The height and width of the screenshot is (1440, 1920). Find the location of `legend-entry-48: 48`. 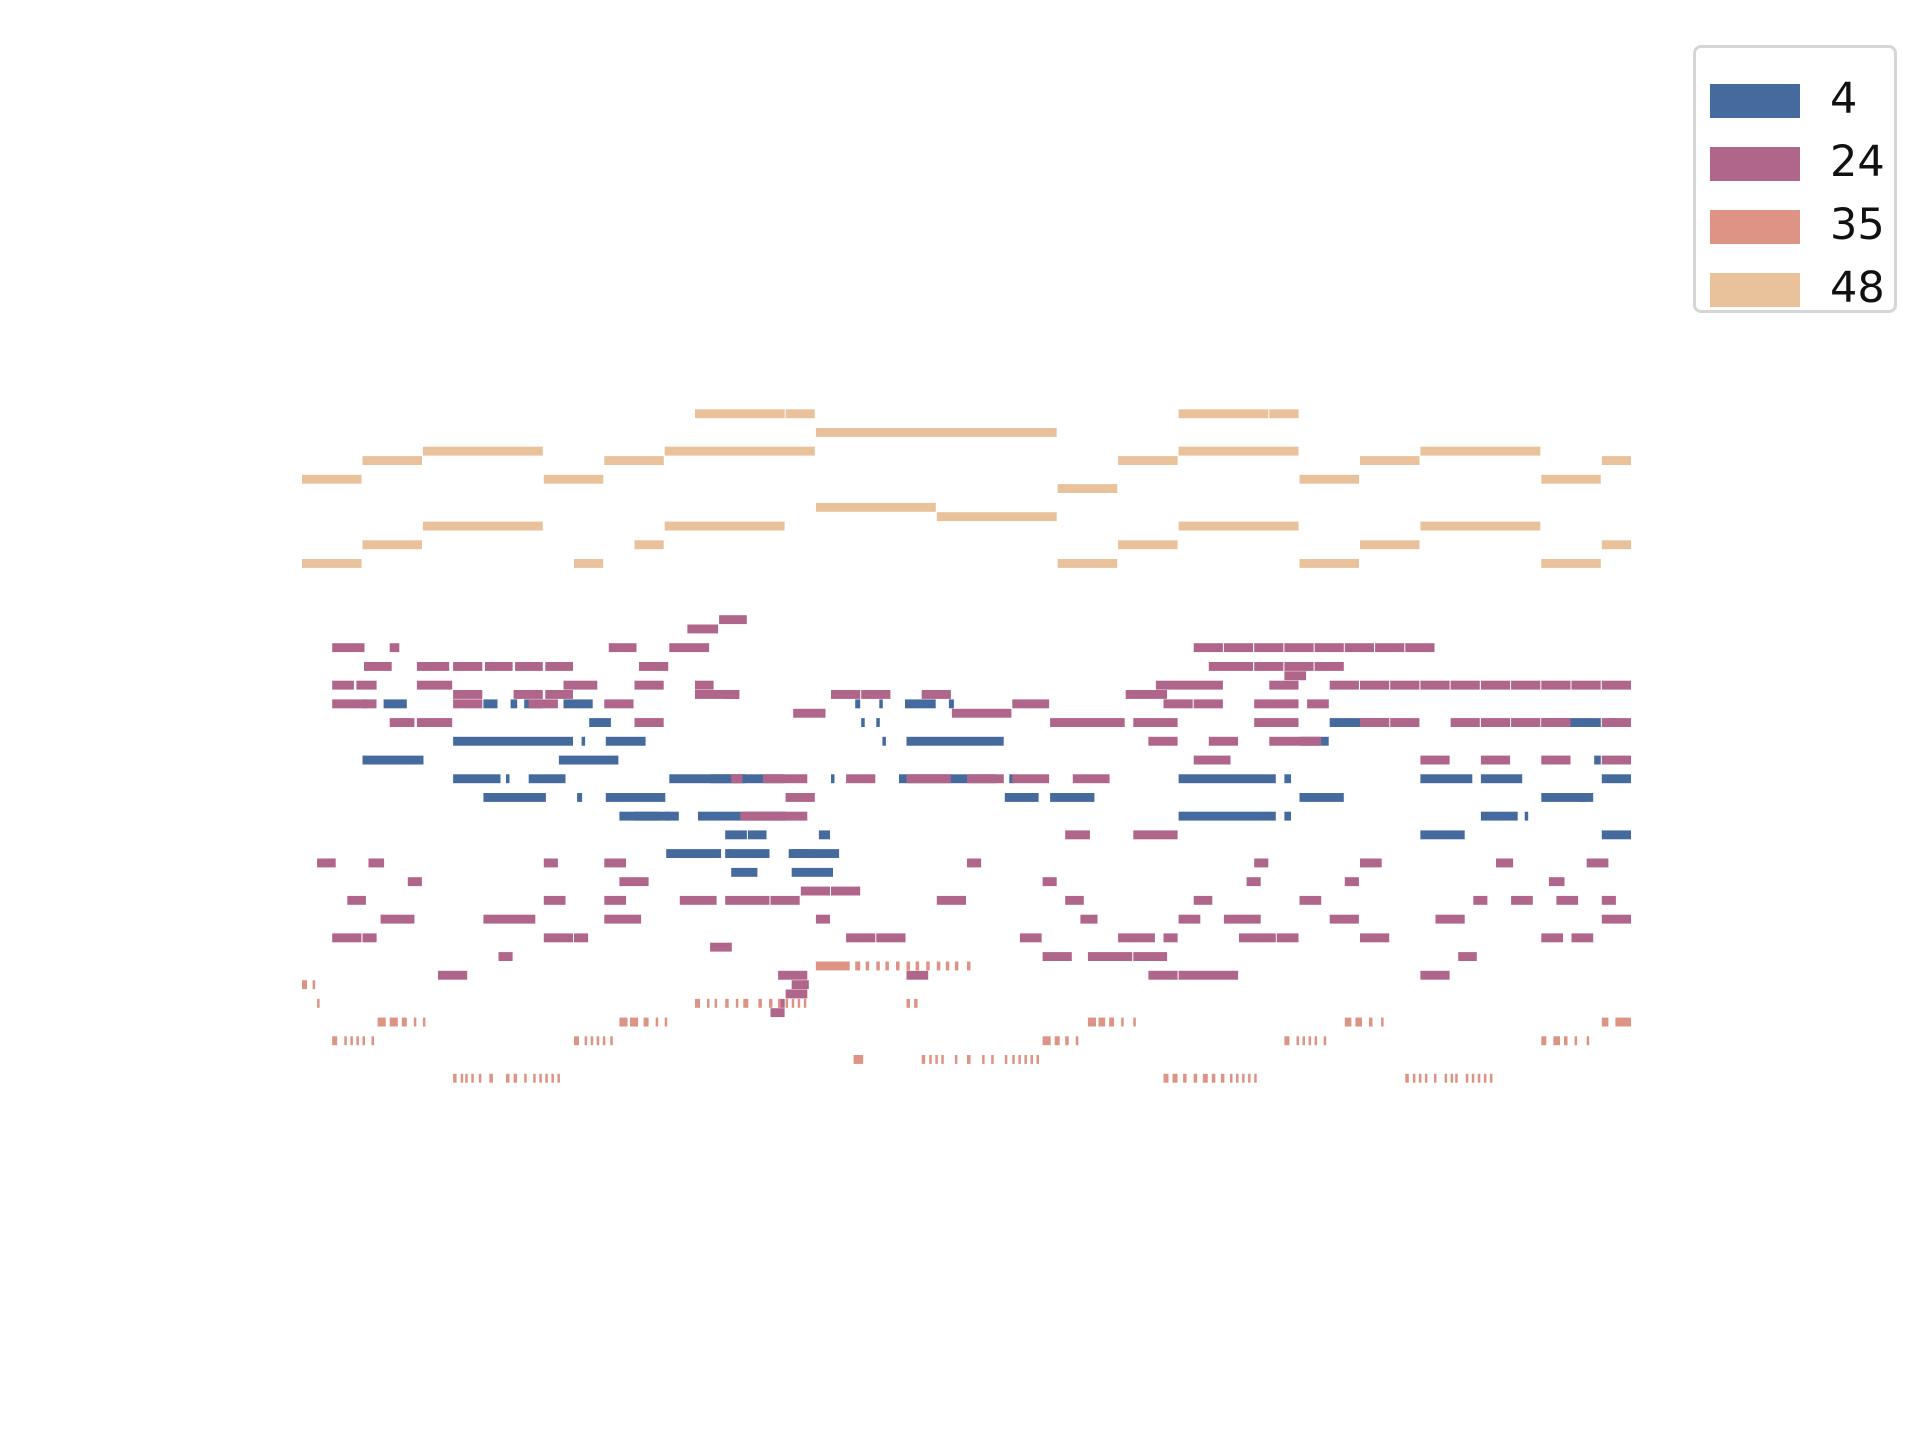

legend-entry-48: 48 is located at coordinates (1795, 288).